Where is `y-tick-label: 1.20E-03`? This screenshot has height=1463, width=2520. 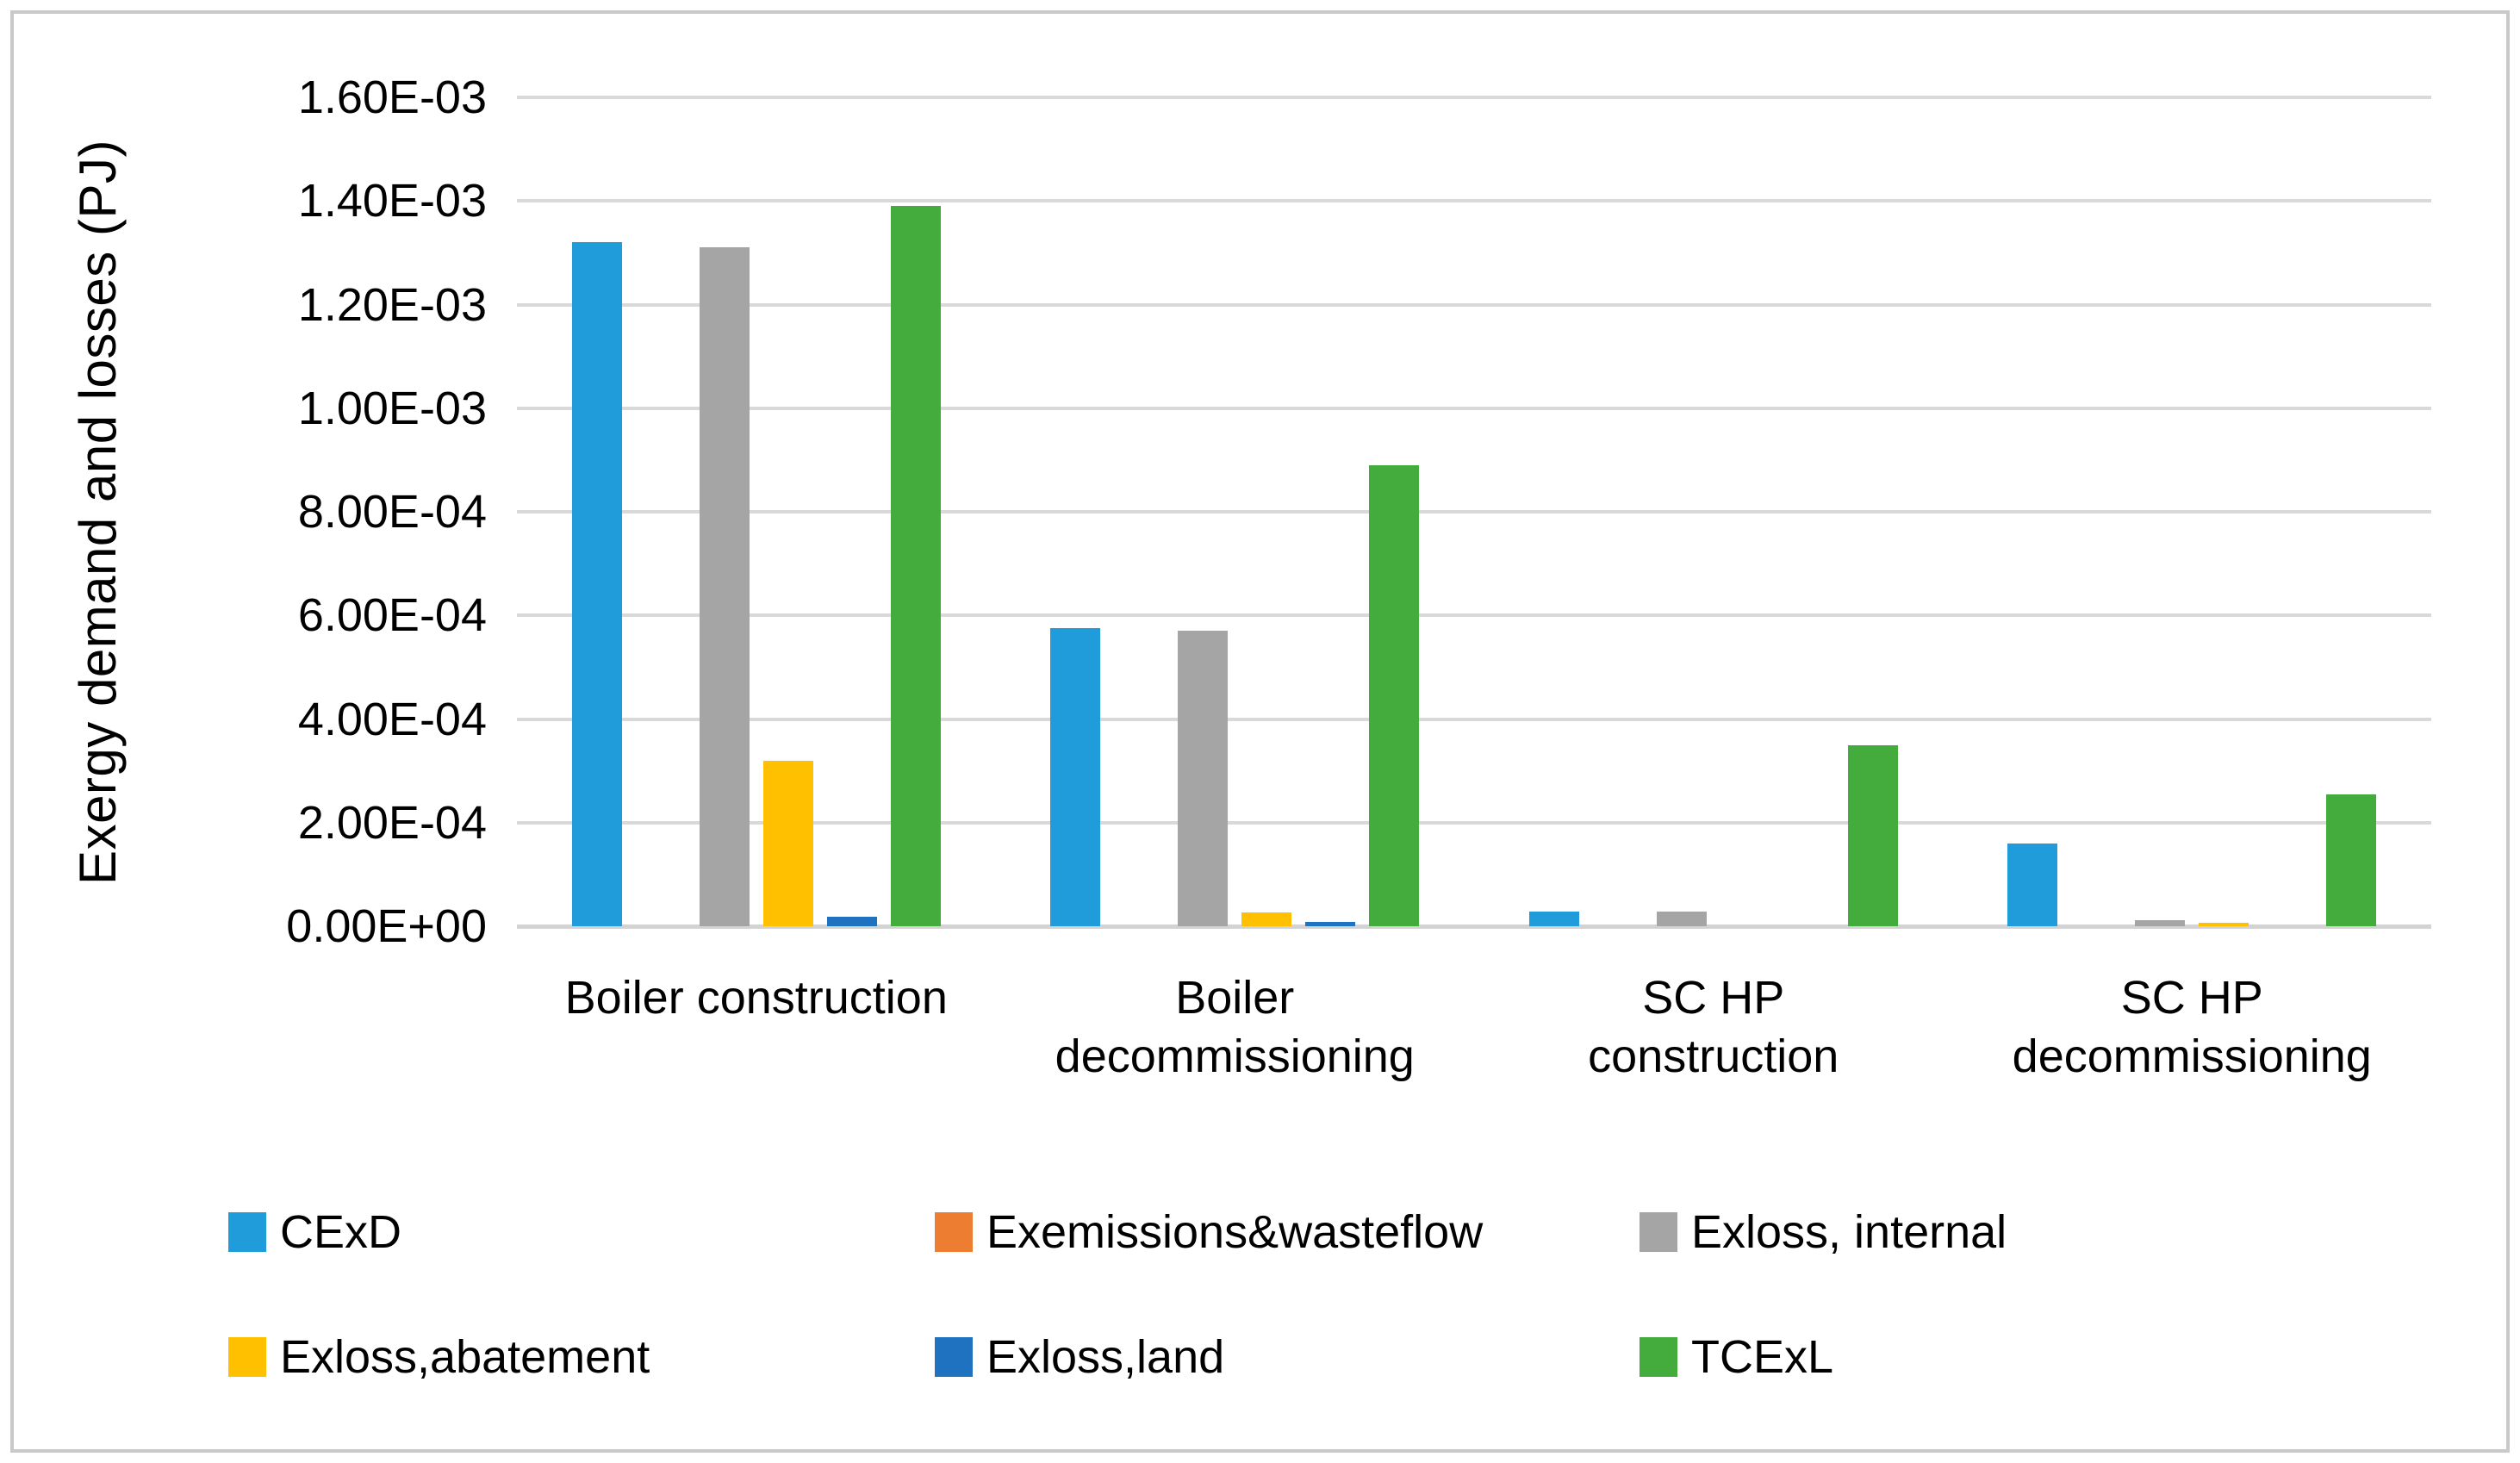
y-tick-label: 1.20E-03 is located at coordinates (392, 304).